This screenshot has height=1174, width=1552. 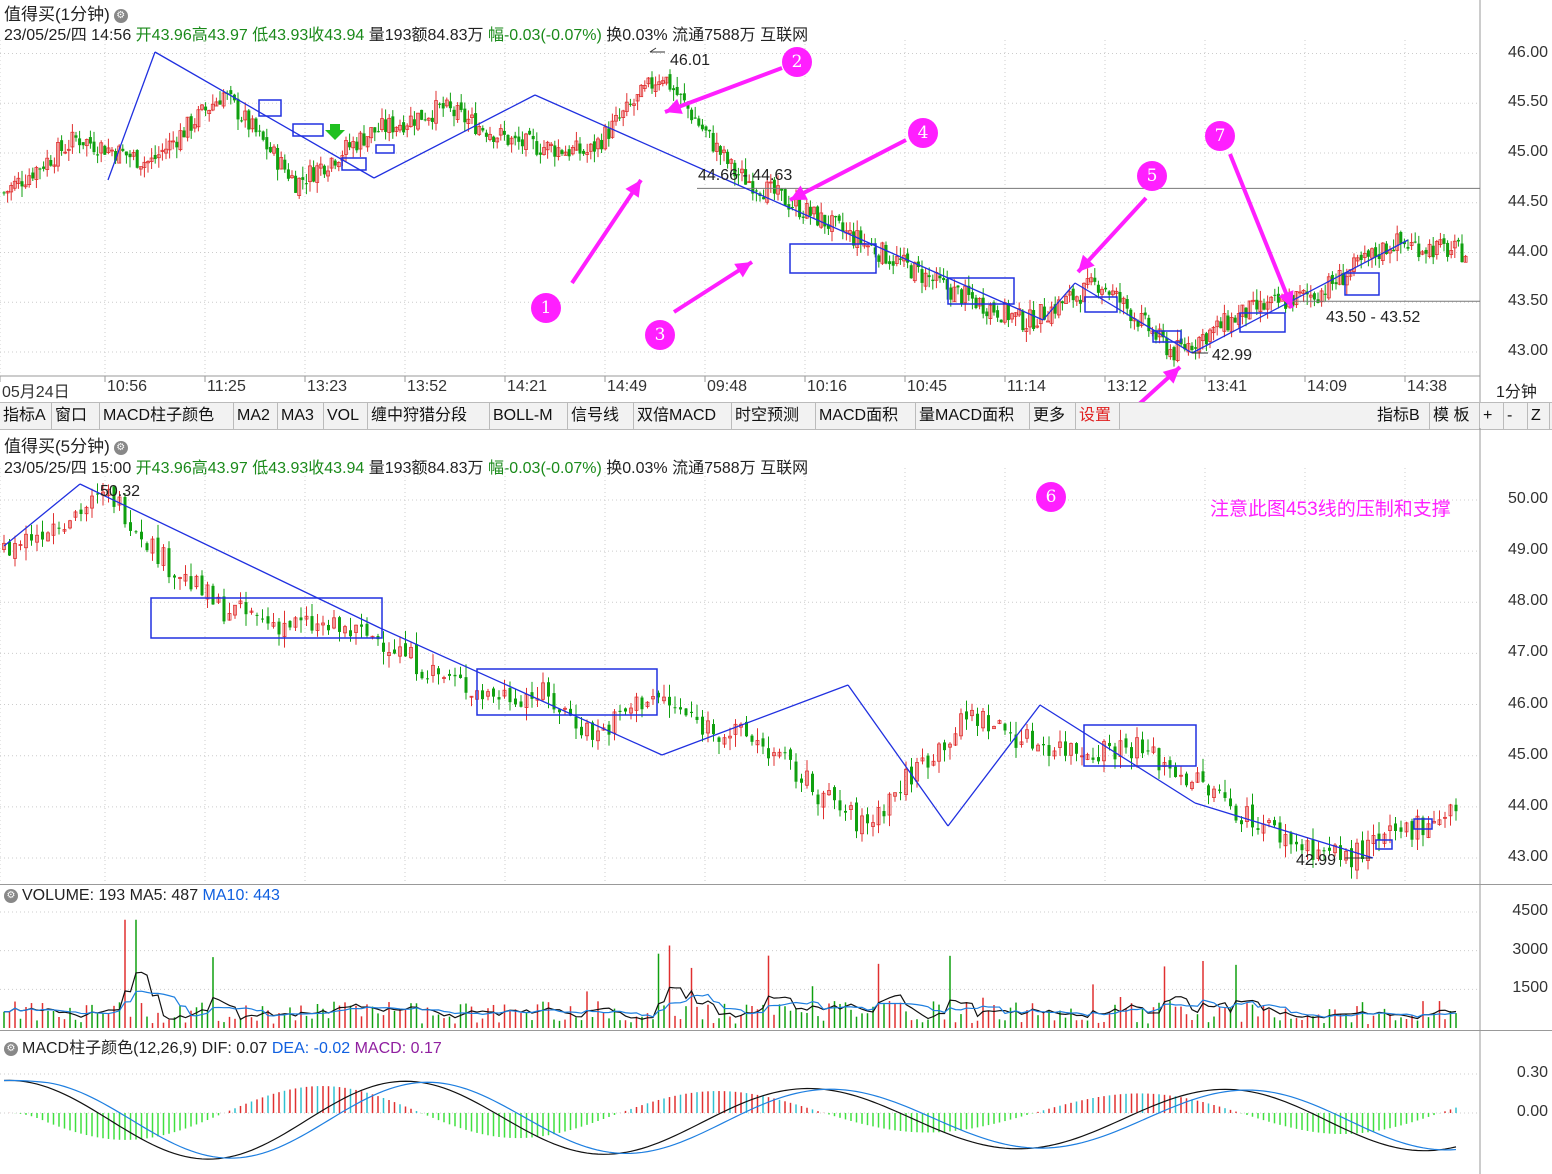 I want to click on marker-circle-2: 2, so click(x=797, y=62).